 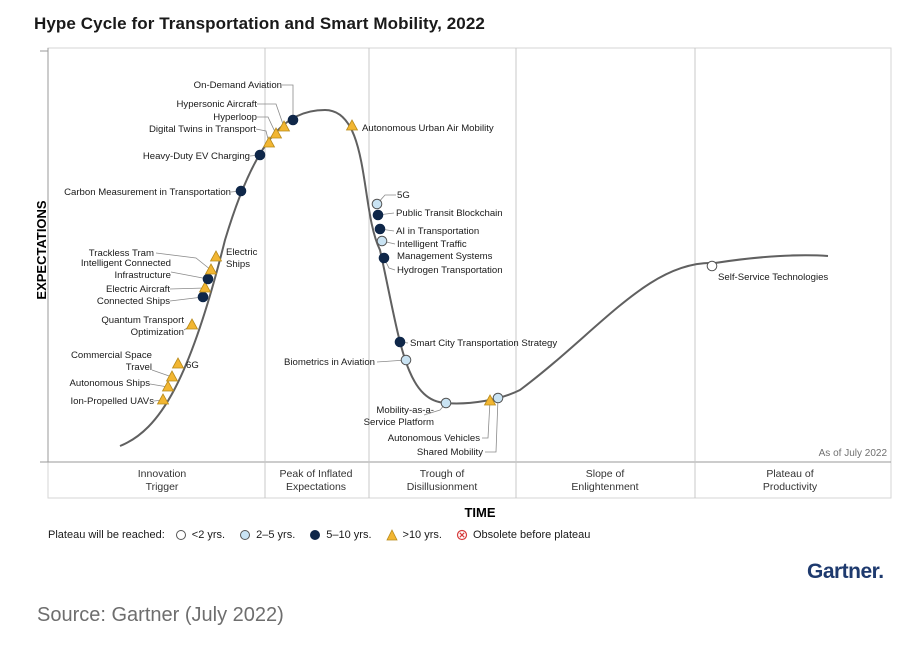 I want to click on point-label: Hyperloop, so click(x=235, y=117).